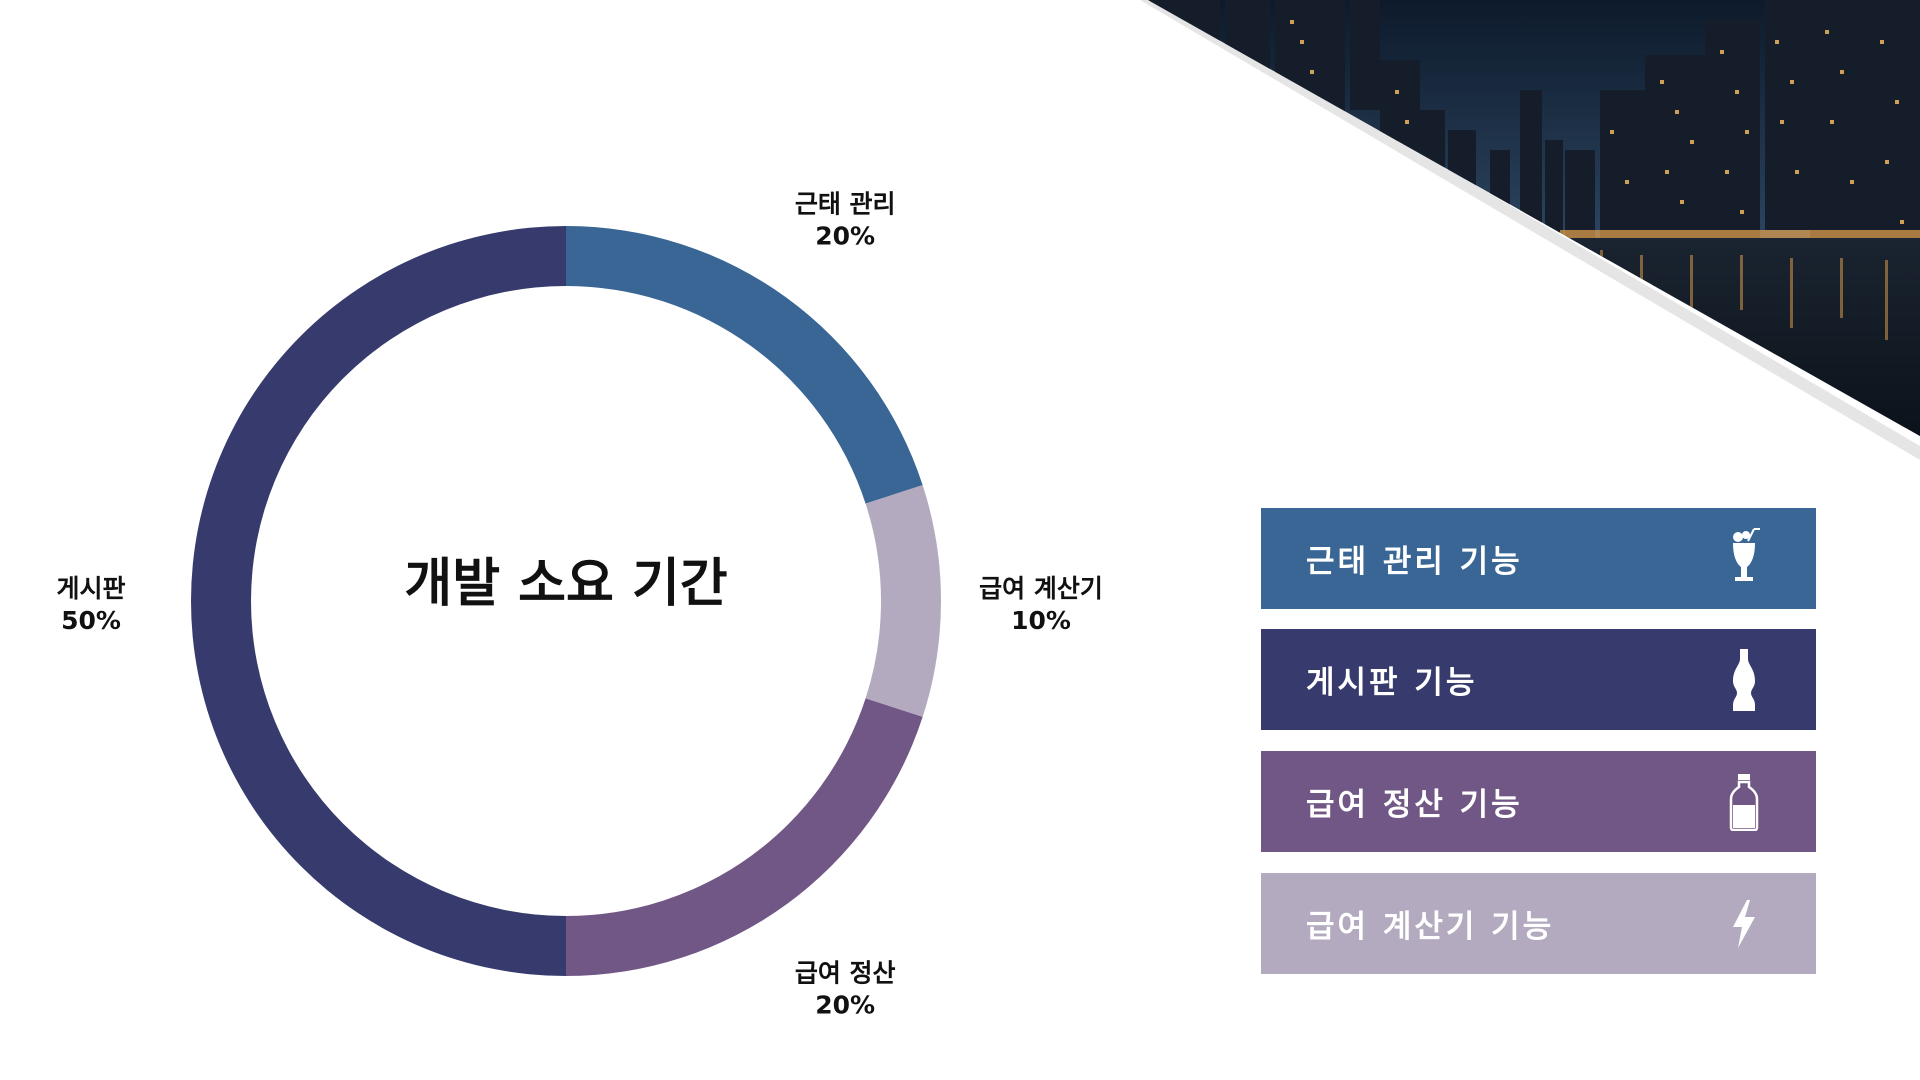 The height and width of the screenshot is (1080, 1920). Describe the element at coordinates (1041, 588) in the screenshot. I see `slice-name-label: 급여 계산기` at that location.